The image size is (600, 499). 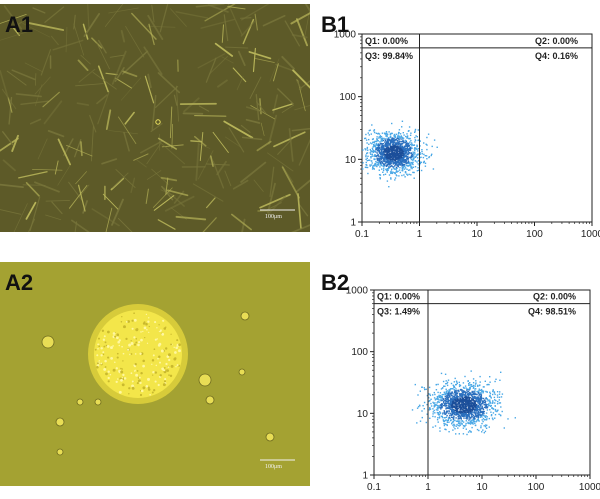 I want to click on single-cell, so click(x=242, y=372).